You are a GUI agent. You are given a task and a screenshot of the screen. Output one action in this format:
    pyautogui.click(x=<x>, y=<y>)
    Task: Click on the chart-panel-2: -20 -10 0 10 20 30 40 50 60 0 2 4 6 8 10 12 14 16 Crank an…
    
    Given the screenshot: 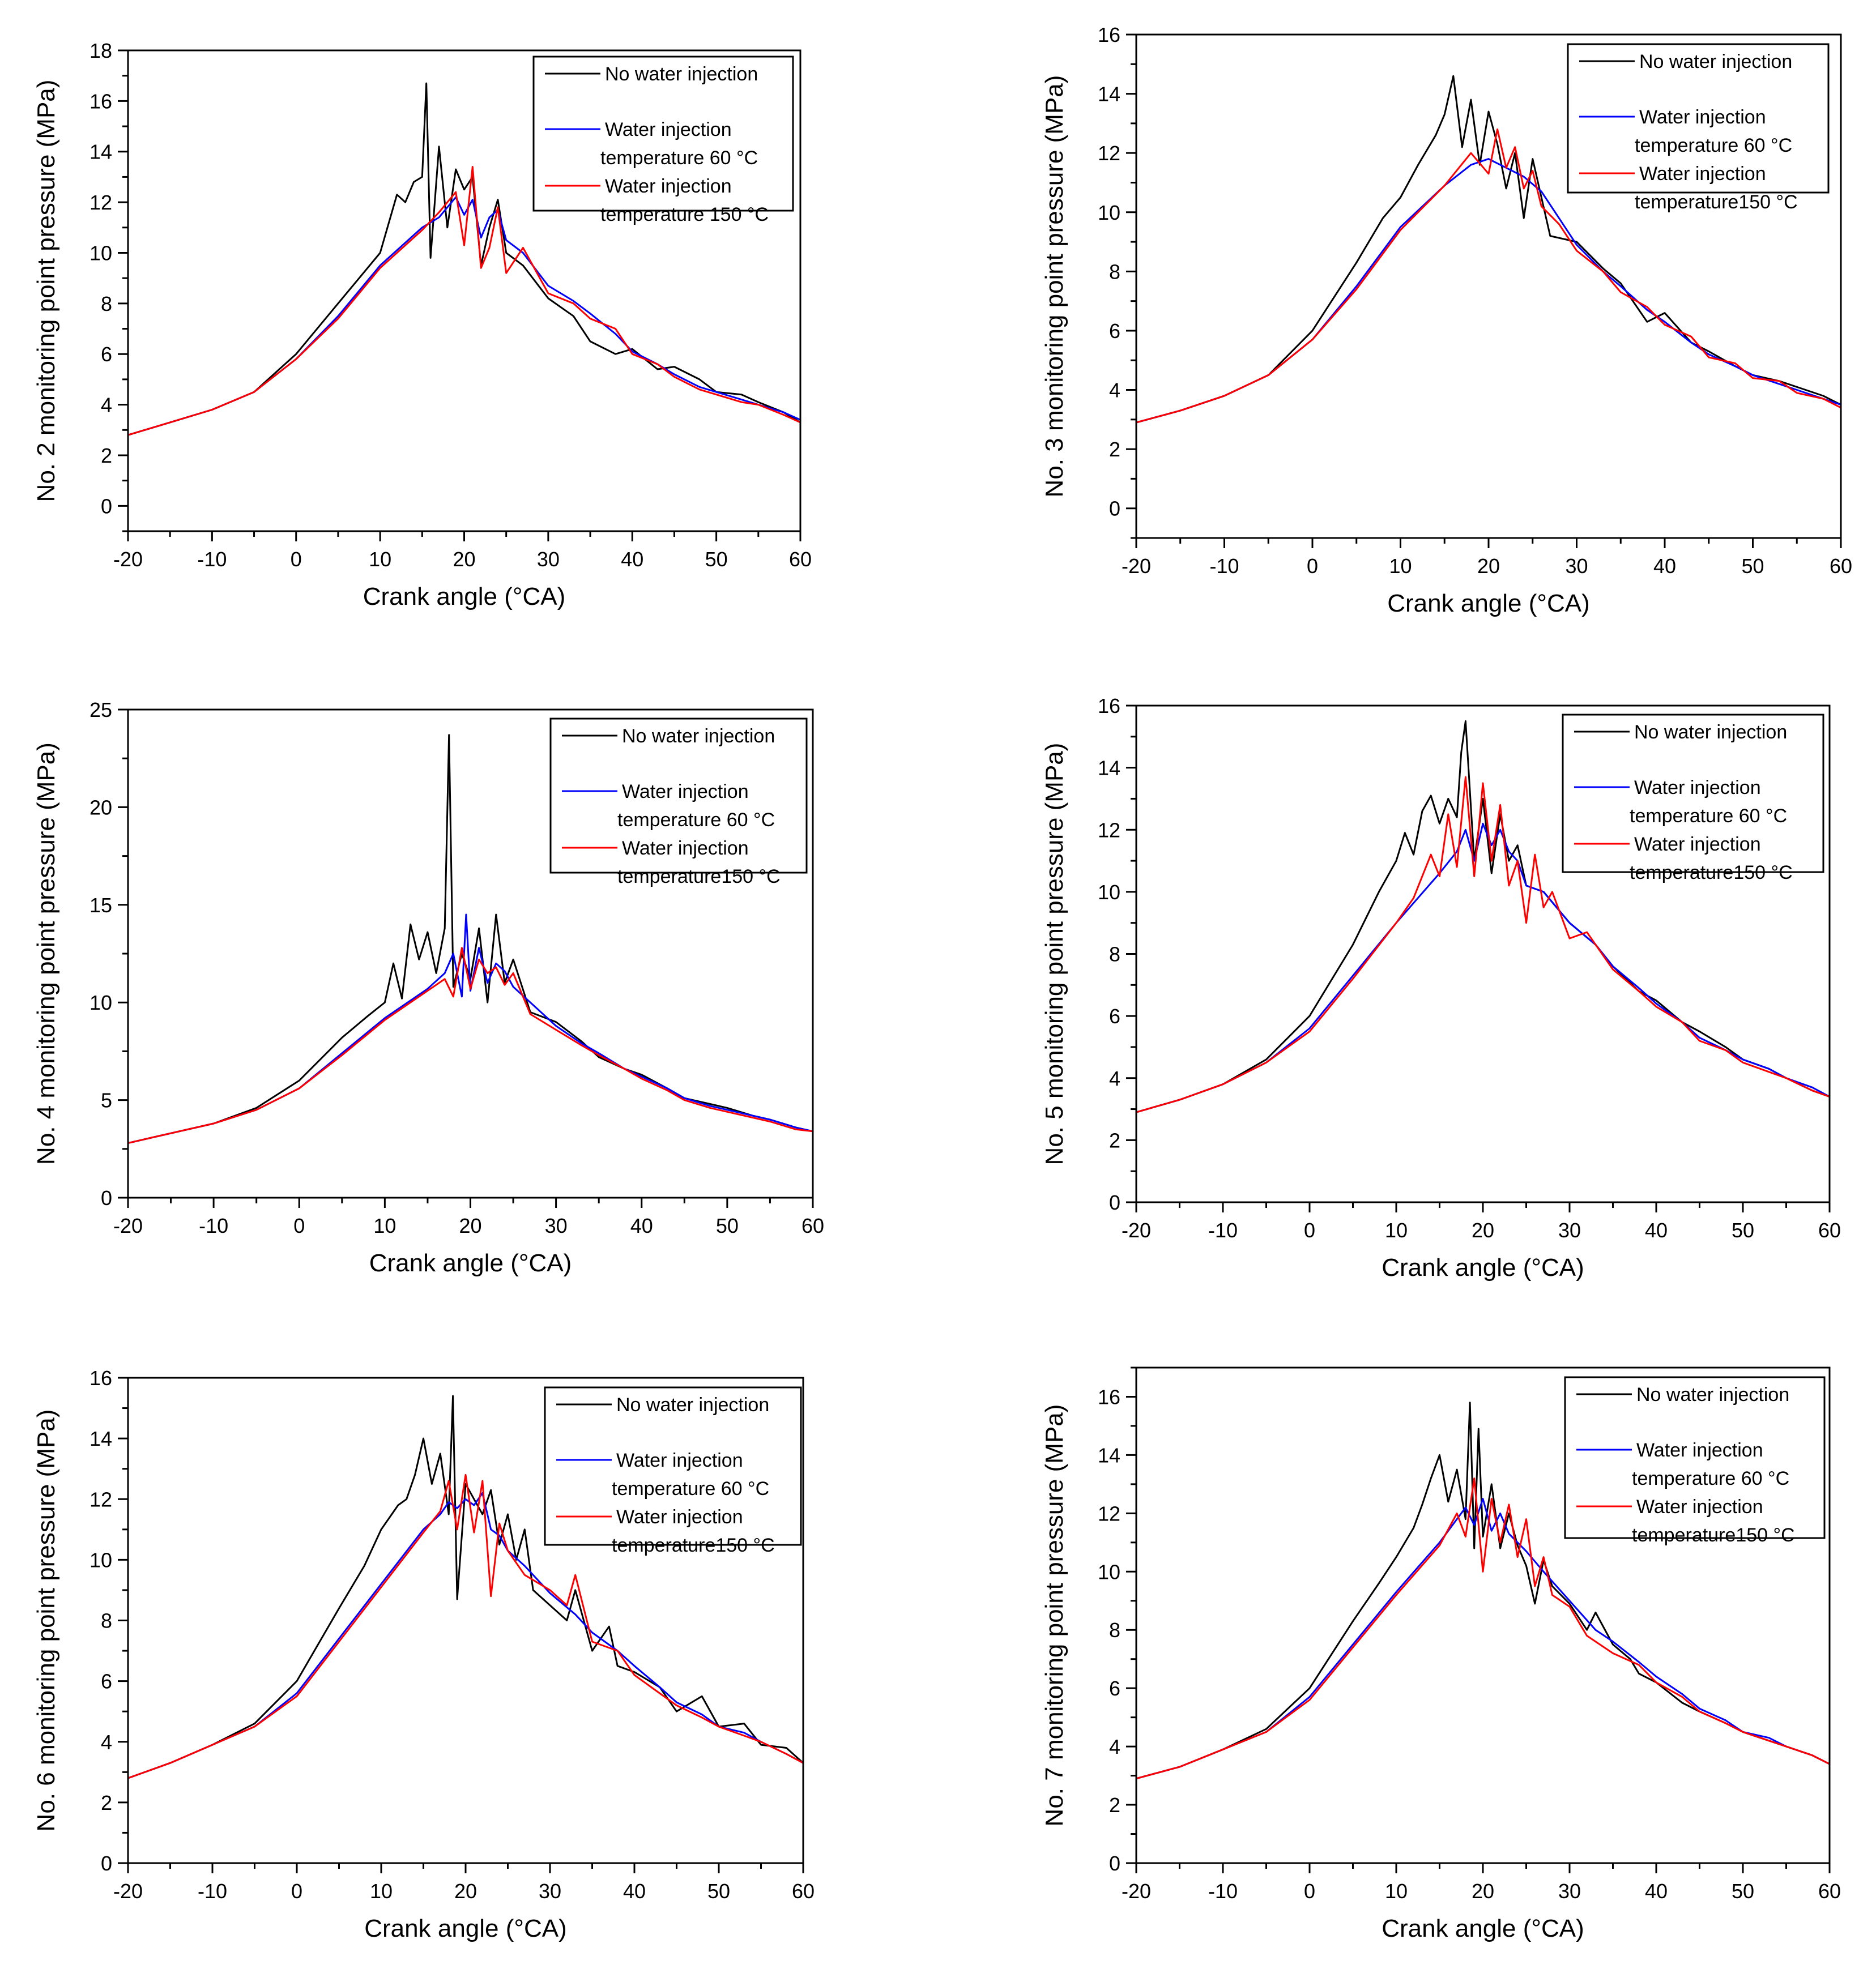 What is the action you would take?
    pyautogui.click(x=1446, y=320)
    